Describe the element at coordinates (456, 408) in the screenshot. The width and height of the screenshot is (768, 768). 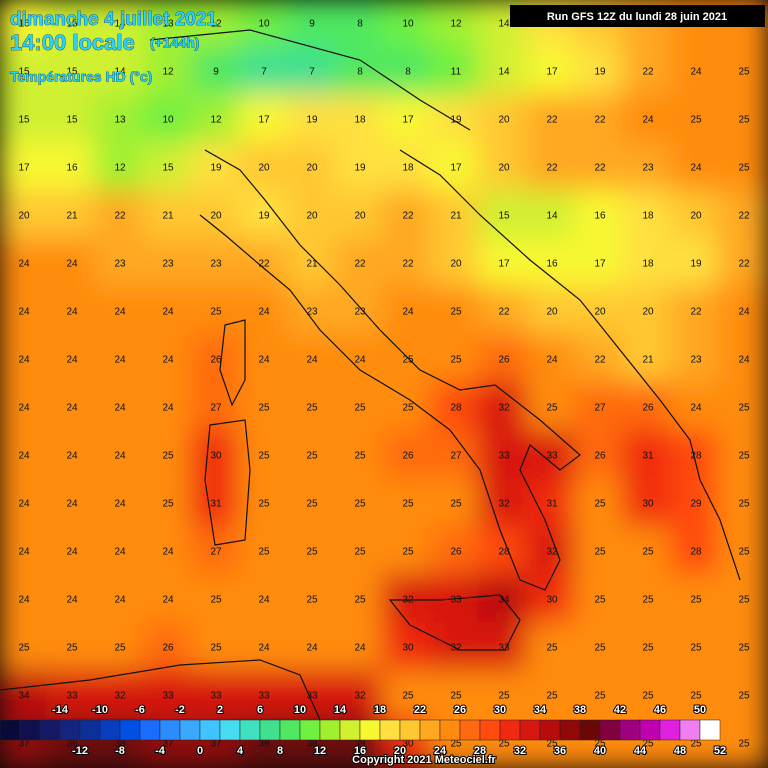
I see `temp-value: 28` at that location.